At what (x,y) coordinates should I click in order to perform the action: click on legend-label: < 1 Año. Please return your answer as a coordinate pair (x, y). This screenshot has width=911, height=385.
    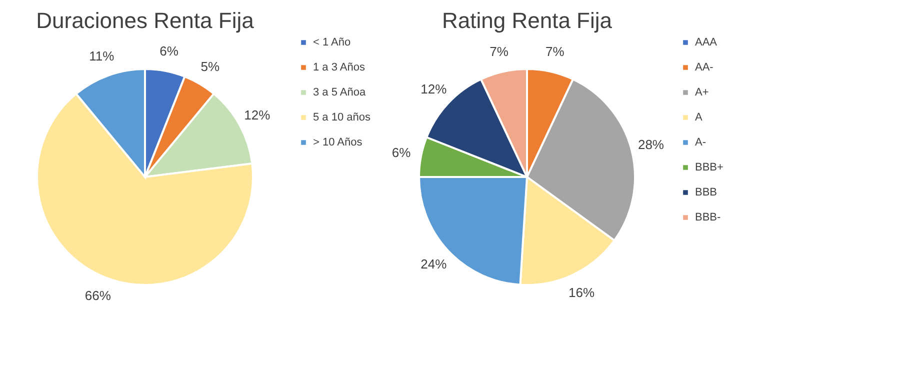
    Looking at the image, I should click on (332, 42).